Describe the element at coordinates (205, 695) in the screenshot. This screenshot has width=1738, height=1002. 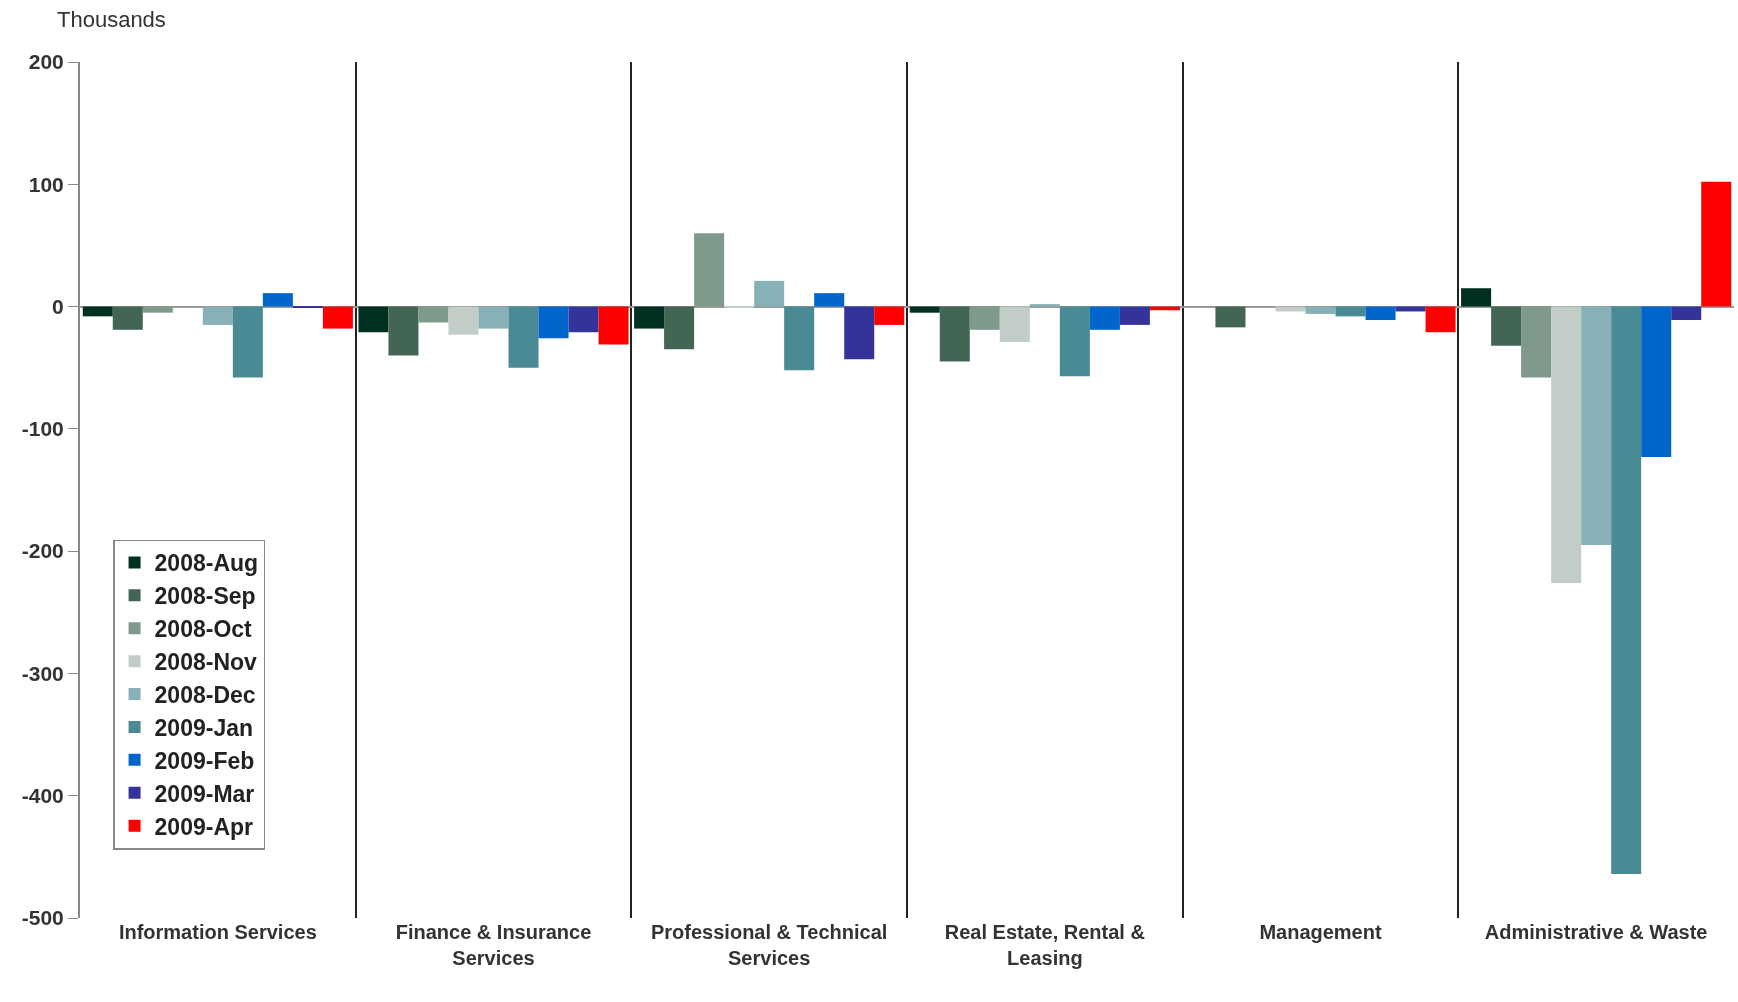
I see `legend-label: 2008-Dec` at that location.